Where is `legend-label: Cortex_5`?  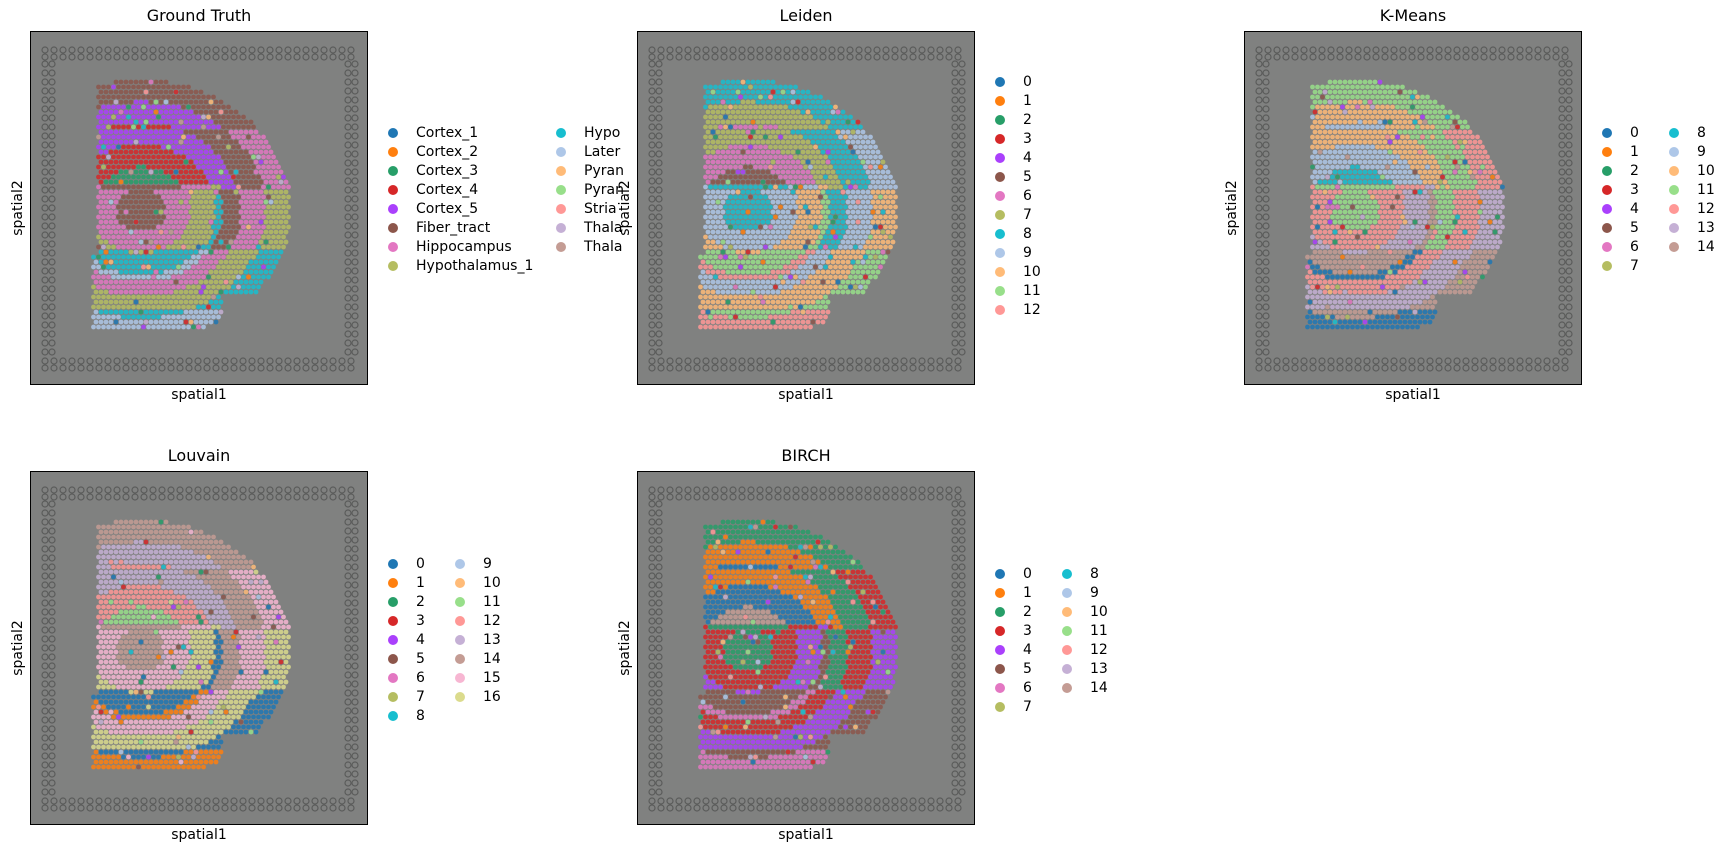
legend-label: Cortex_5 is located at coordinates (447, 209).